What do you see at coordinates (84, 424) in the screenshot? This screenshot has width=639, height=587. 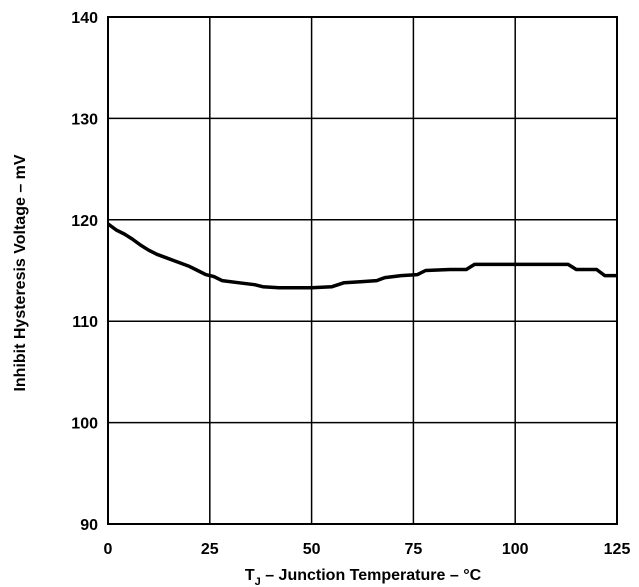 I see `y-tick-label: 100` at bounding box center [84, 424].